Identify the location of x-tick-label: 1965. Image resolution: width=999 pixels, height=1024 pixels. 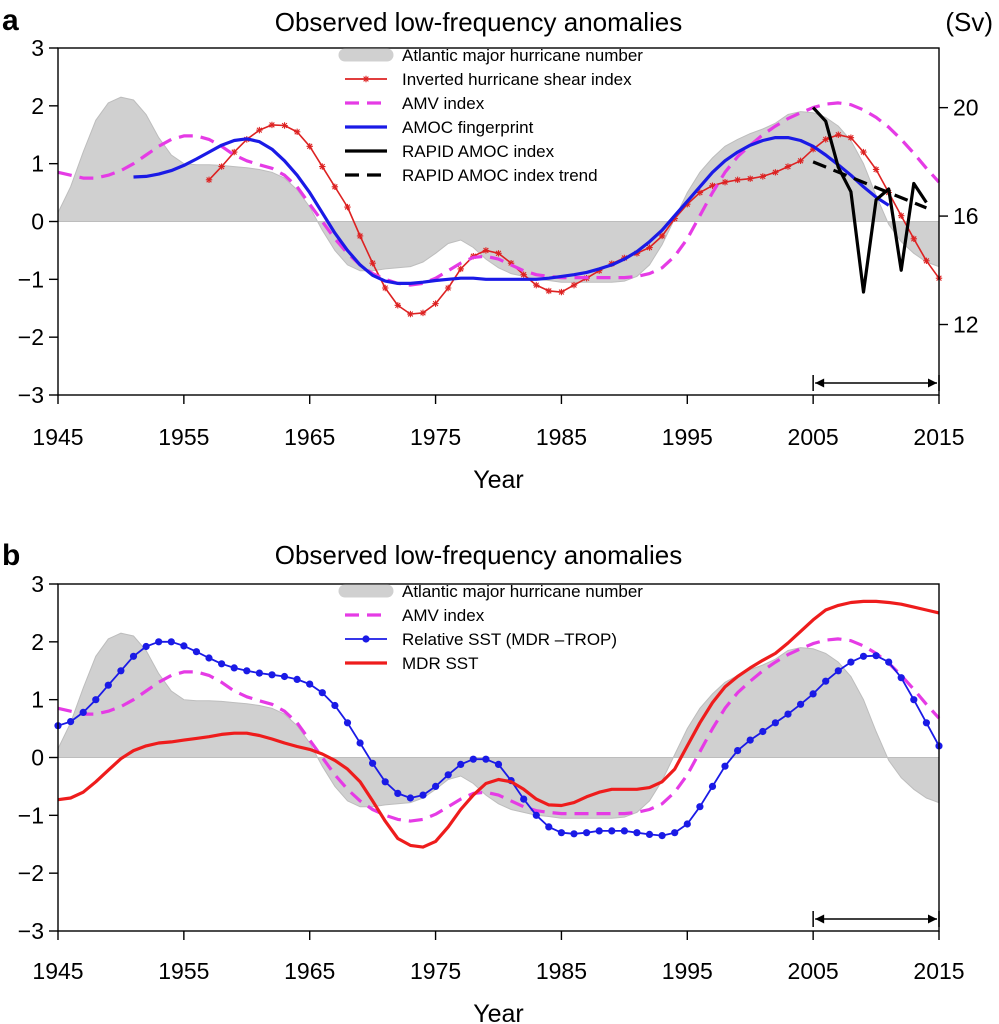
(309, 437).